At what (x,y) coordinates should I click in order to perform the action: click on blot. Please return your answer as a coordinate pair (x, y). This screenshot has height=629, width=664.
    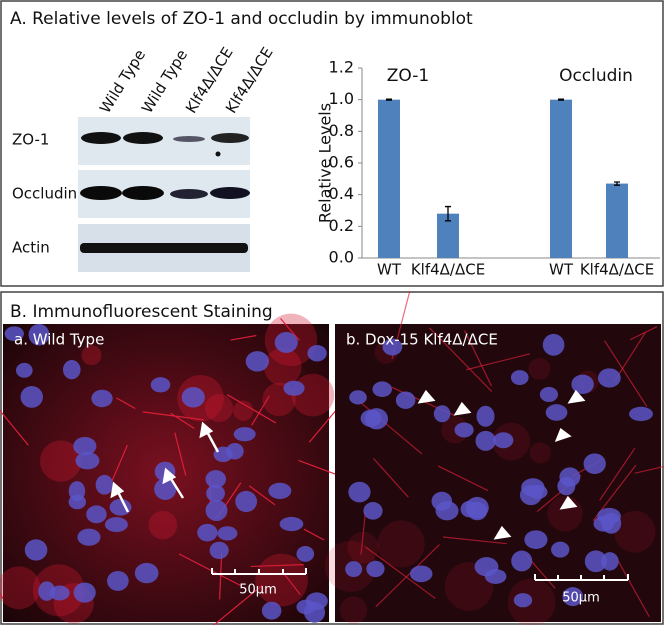
    Looking at the image, I should click on (164, 194).